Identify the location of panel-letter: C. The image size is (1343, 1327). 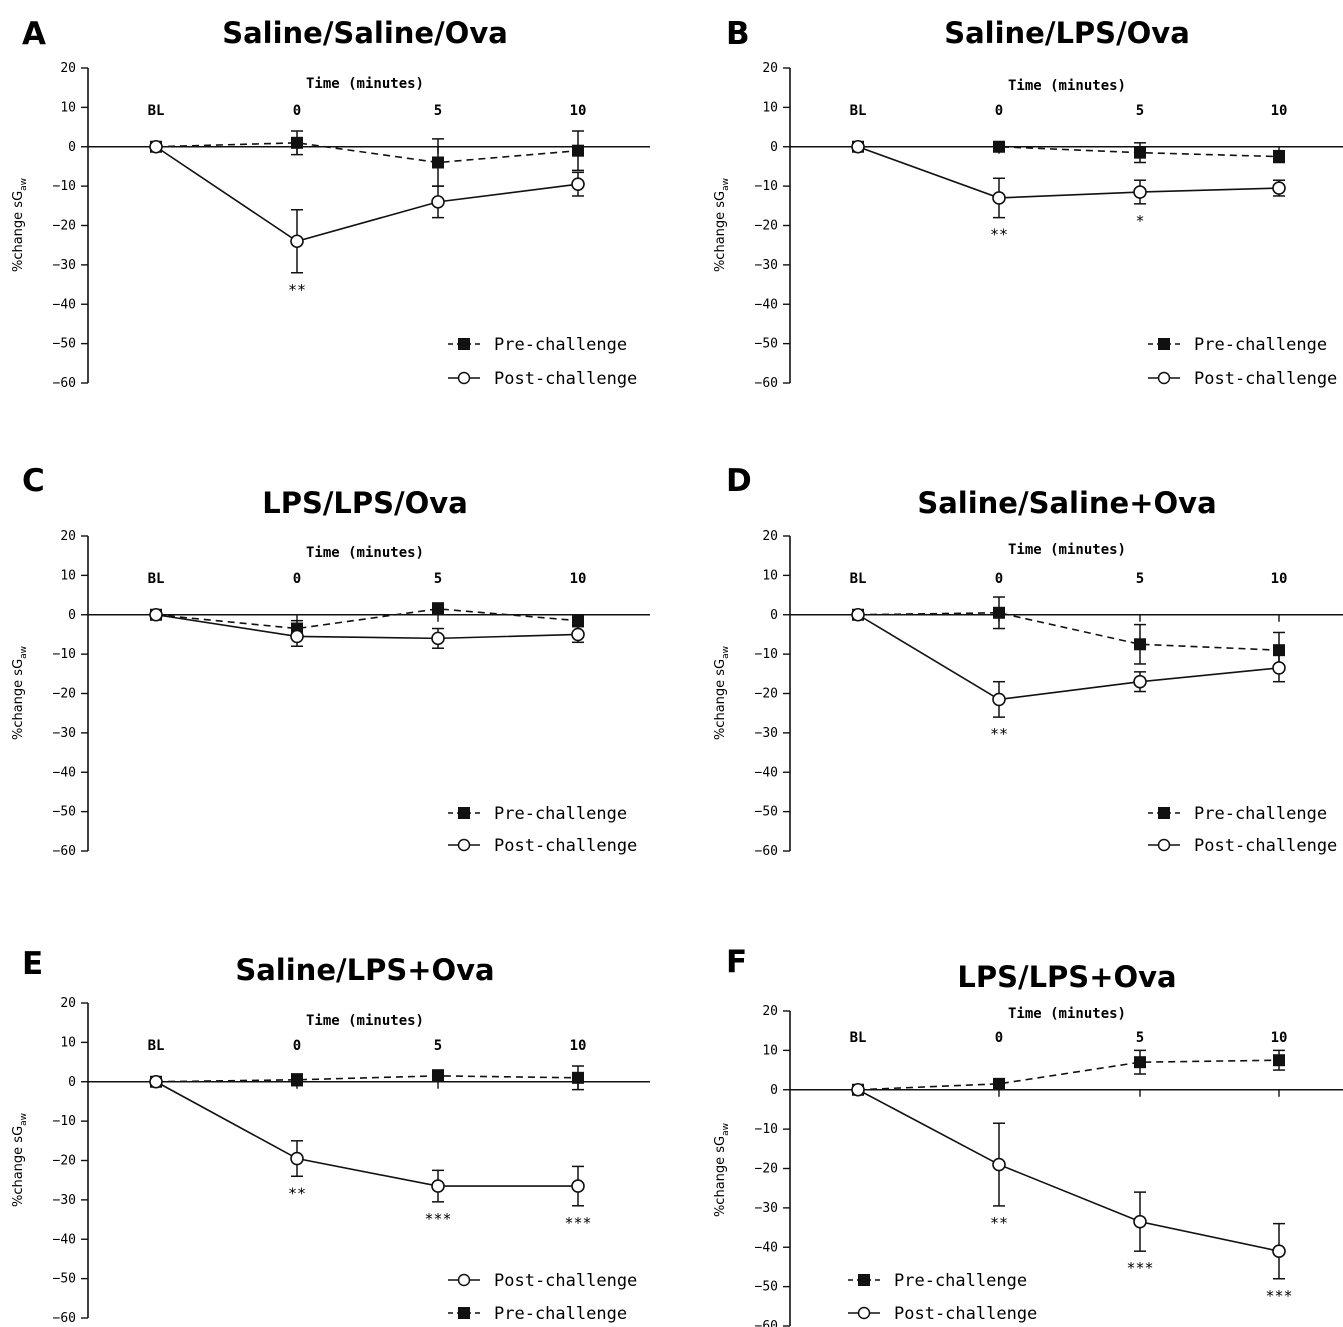
(33, 481).